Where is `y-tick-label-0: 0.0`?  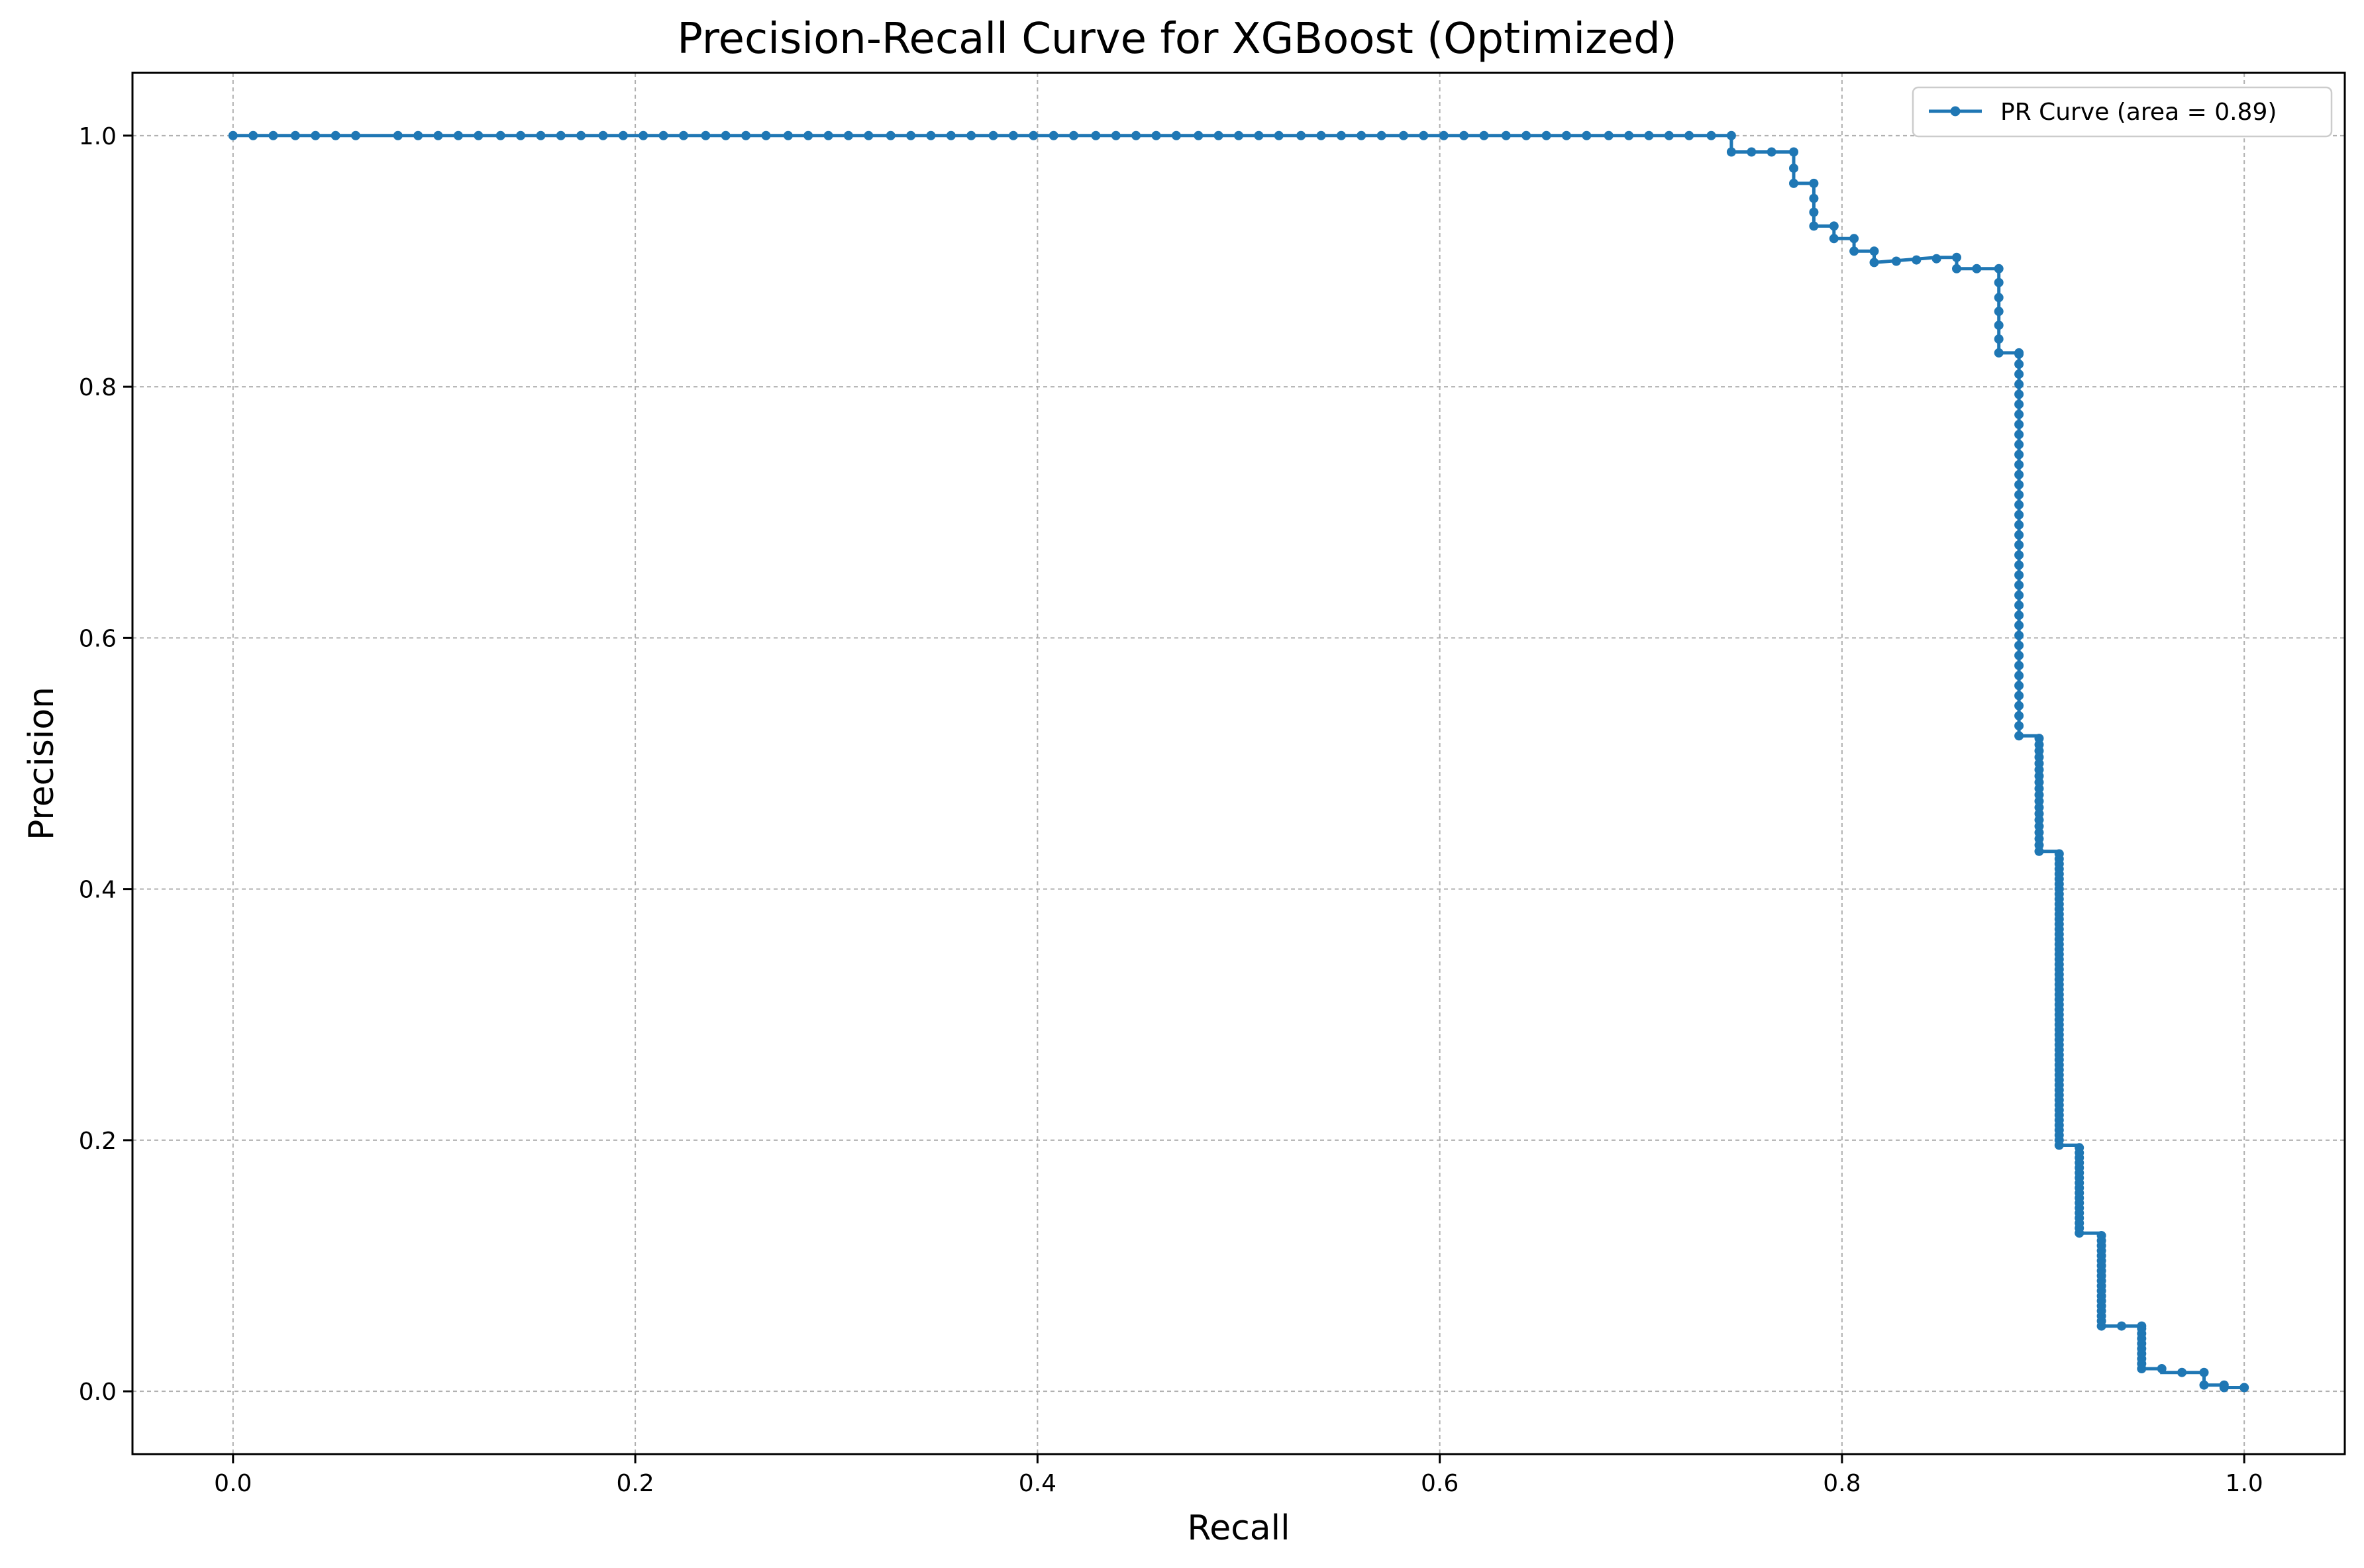 y-tick-label-0: 0.0 is located at coordinates (98, 1392).